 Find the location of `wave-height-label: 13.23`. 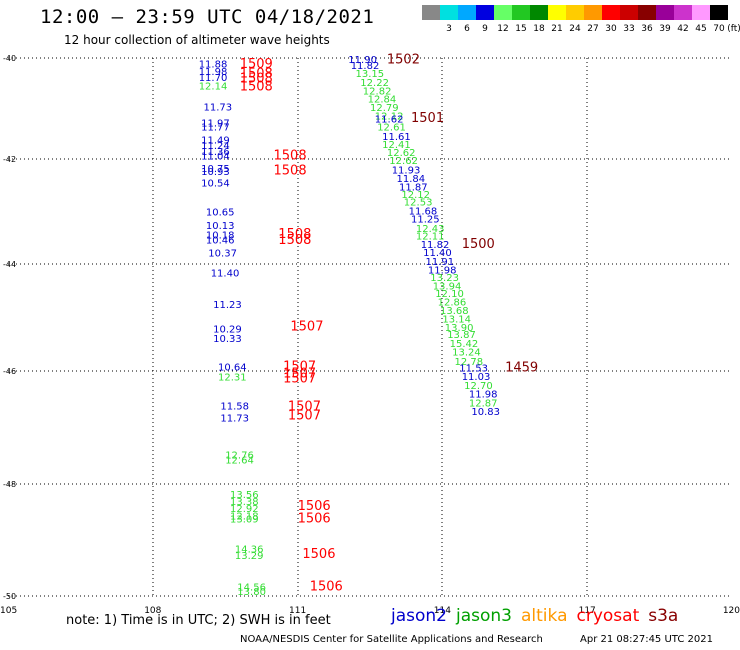

wave-height-label: 13.23 is located at coordinates (444, 278).